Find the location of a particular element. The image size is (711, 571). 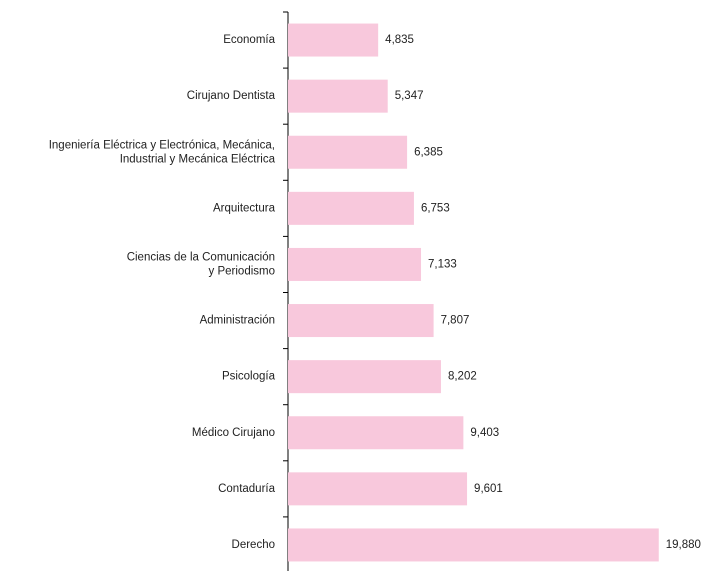

value-label: 9,403 is located at coordinates (484, 433).